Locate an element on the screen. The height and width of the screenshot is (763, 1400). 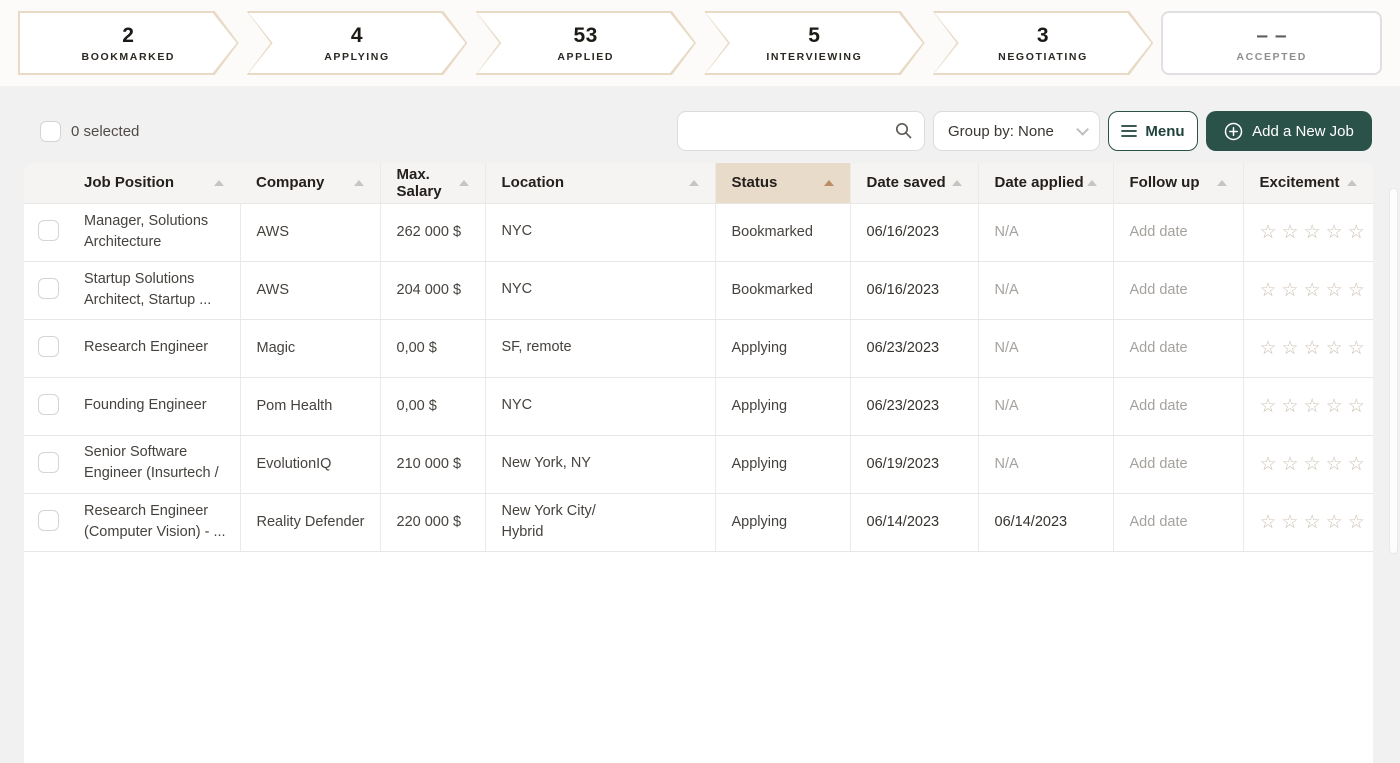
column-header-follow-up: Follow up is located at coordinates (1178, 183).